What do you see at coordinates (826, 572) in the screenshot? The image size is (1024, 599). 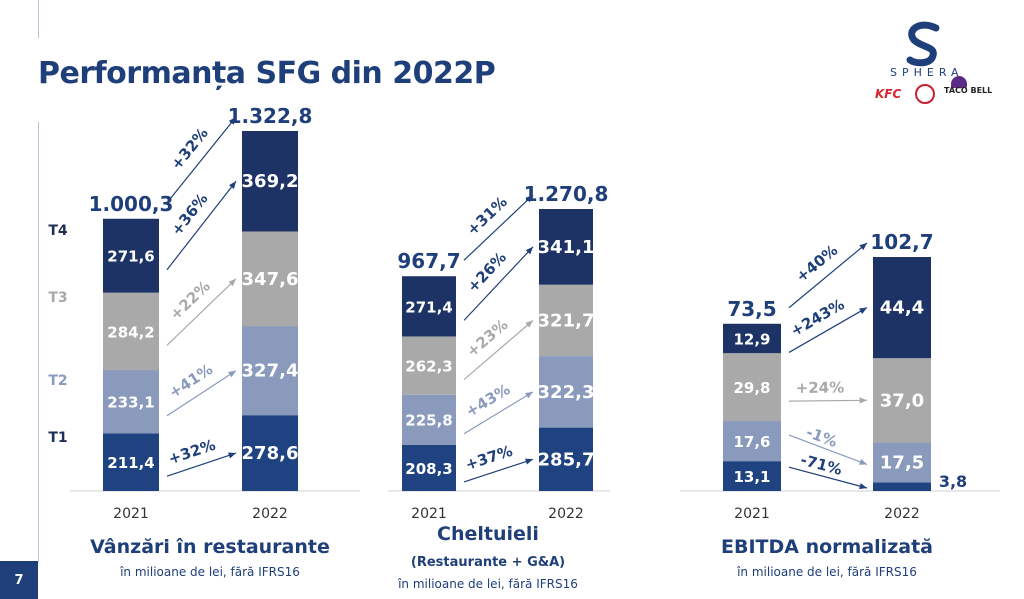 I see `chart-note-3: în milioane de lei, fără IFRS16` at bounding box center [826, 572].